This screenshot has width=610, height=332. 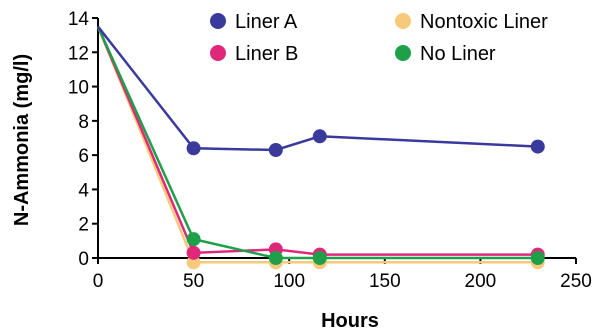 What do you see at coordinates (78, 88) in the screenshot?
I see `y-tick-label: 10` at bounding box center [78, 88].